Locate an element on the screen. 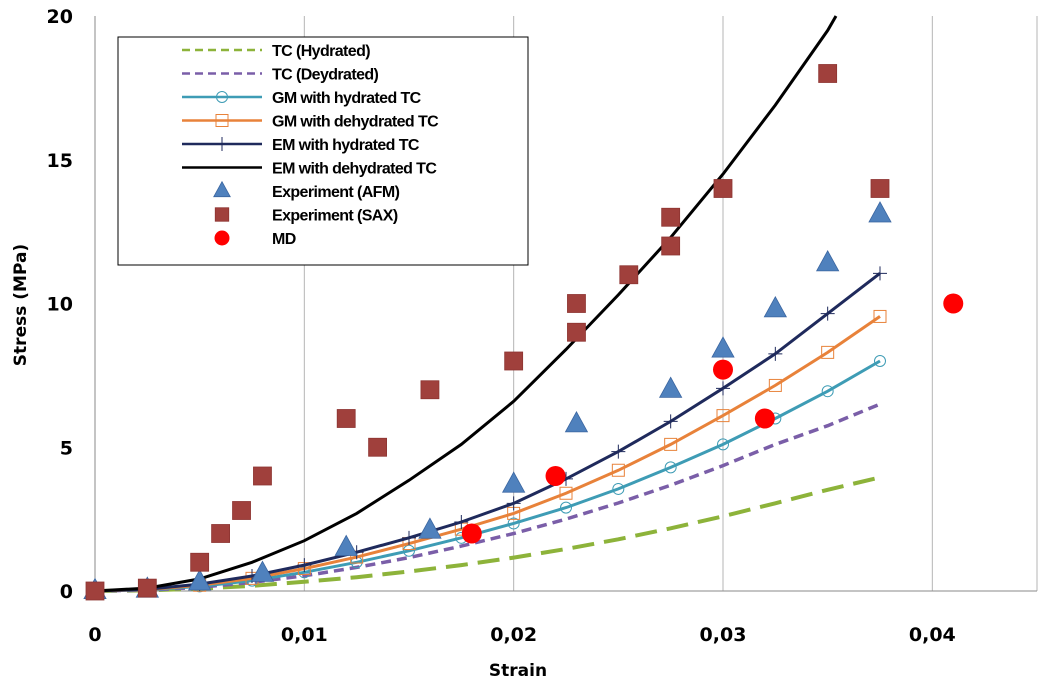 The image size is (1040, 683). x-axis-title: Strain is located at coordinates (518, 671).